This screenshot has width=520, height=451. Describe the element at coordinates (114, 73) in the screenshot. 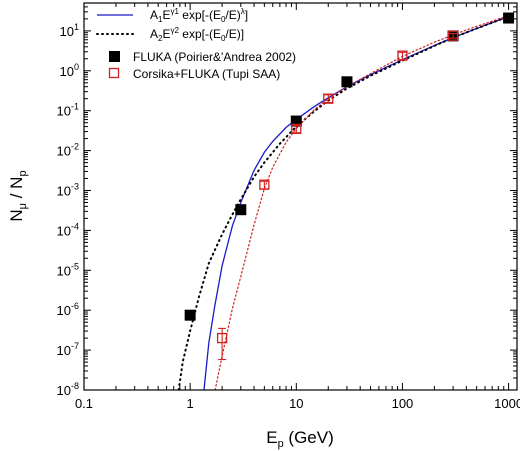

I see `legend-symbol-corsika` at that location.